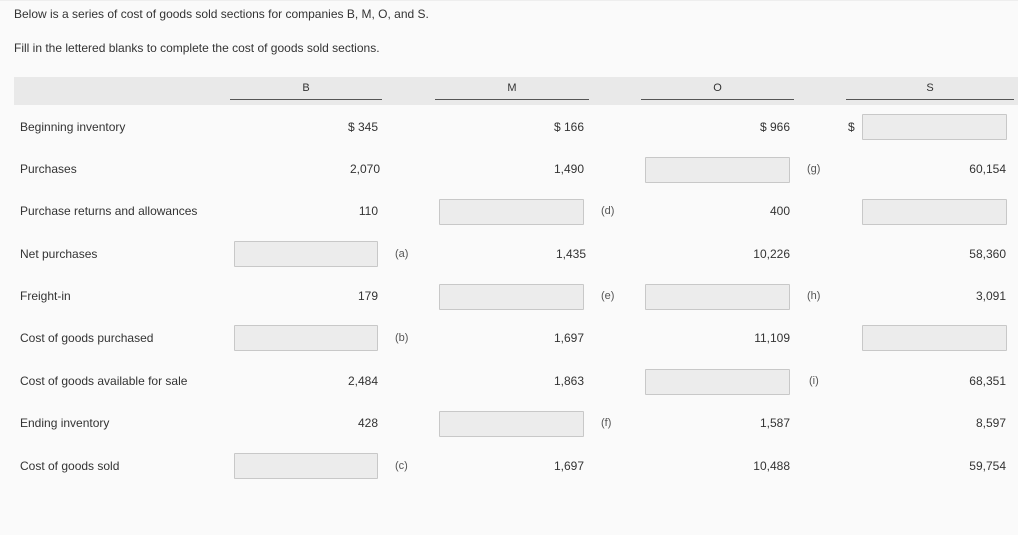 The width and height of the screenshot is (1018, 535). What do you see at coordinates (717, 88) in the screenshot?
I see `column-header-o: O` at bounding box center [717, 88].